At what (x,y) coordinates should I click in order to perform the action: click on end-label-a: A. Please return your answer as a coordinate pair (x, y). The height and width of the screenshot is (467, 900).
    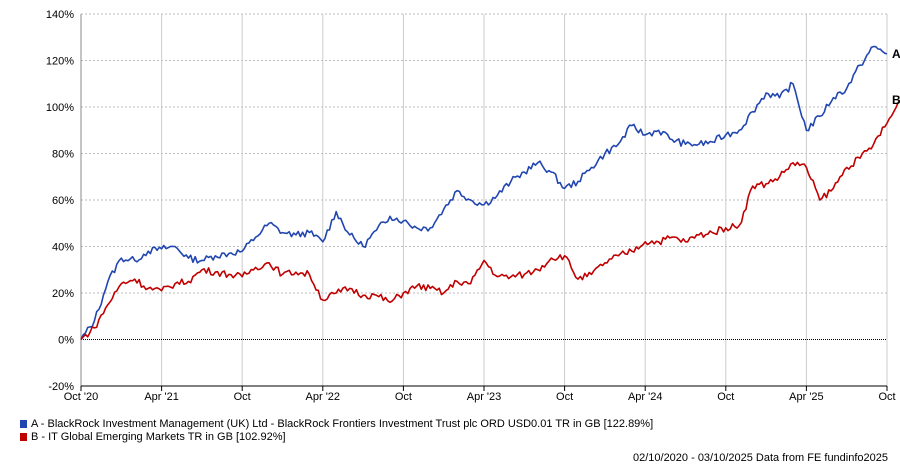
    Looking at the image, I should click on (896, 54).